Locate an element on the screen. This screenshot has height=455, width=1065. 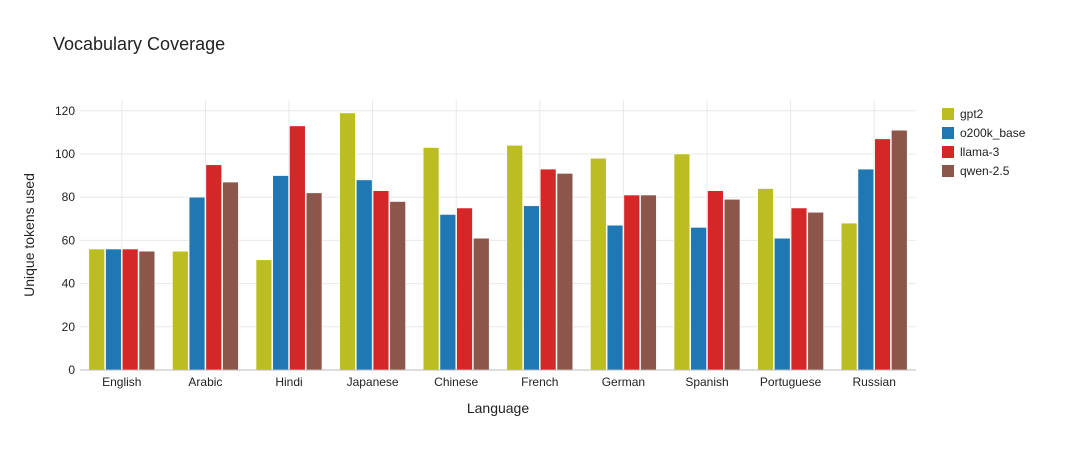
y-tick-label: 0 is located at coordinates (71, 370).